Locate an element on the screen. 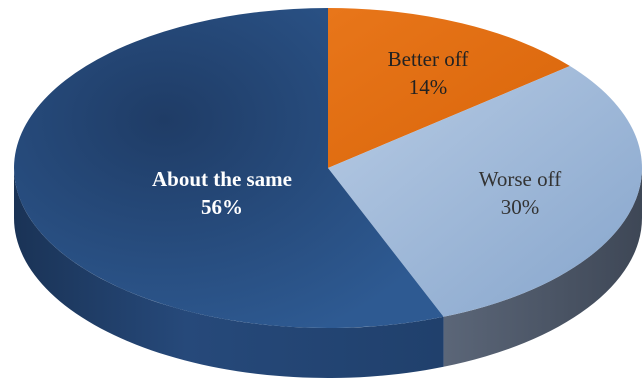  data-label-better-off: Better off 14% is located at coordinates (428, 73).